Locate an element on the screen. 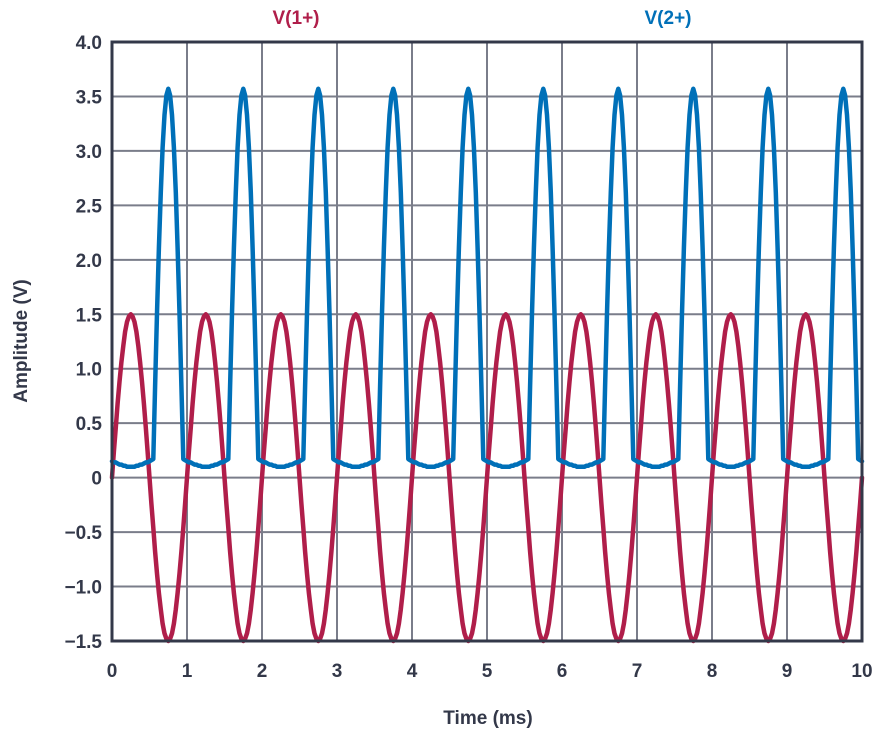 The image size is (883, 742). x-tick-label: 0 is located at coordinates (112, 671).